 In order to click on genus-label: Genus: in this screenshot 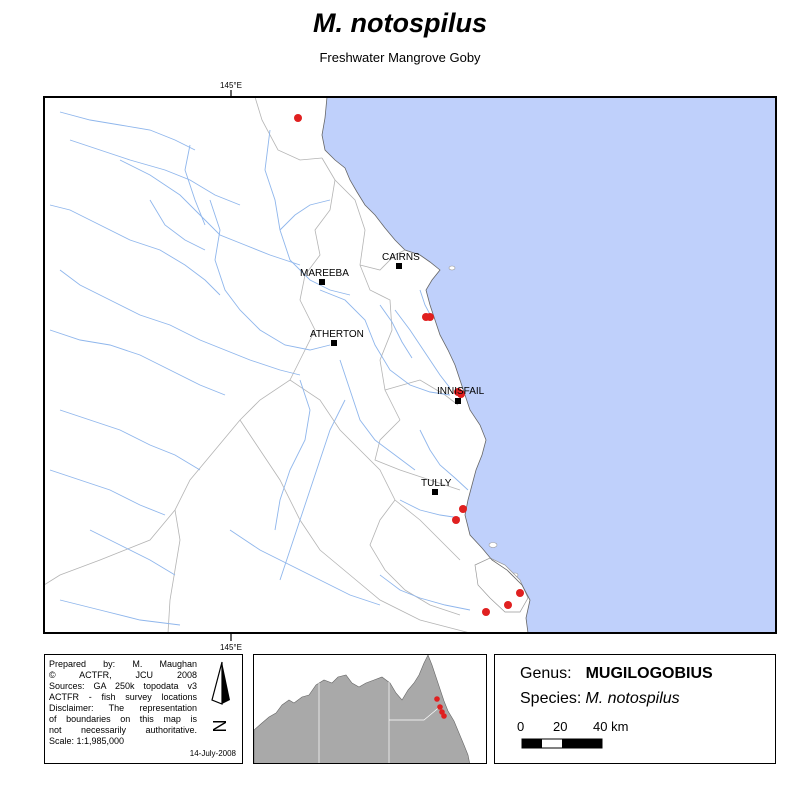, I will do `click(546, 673)`.